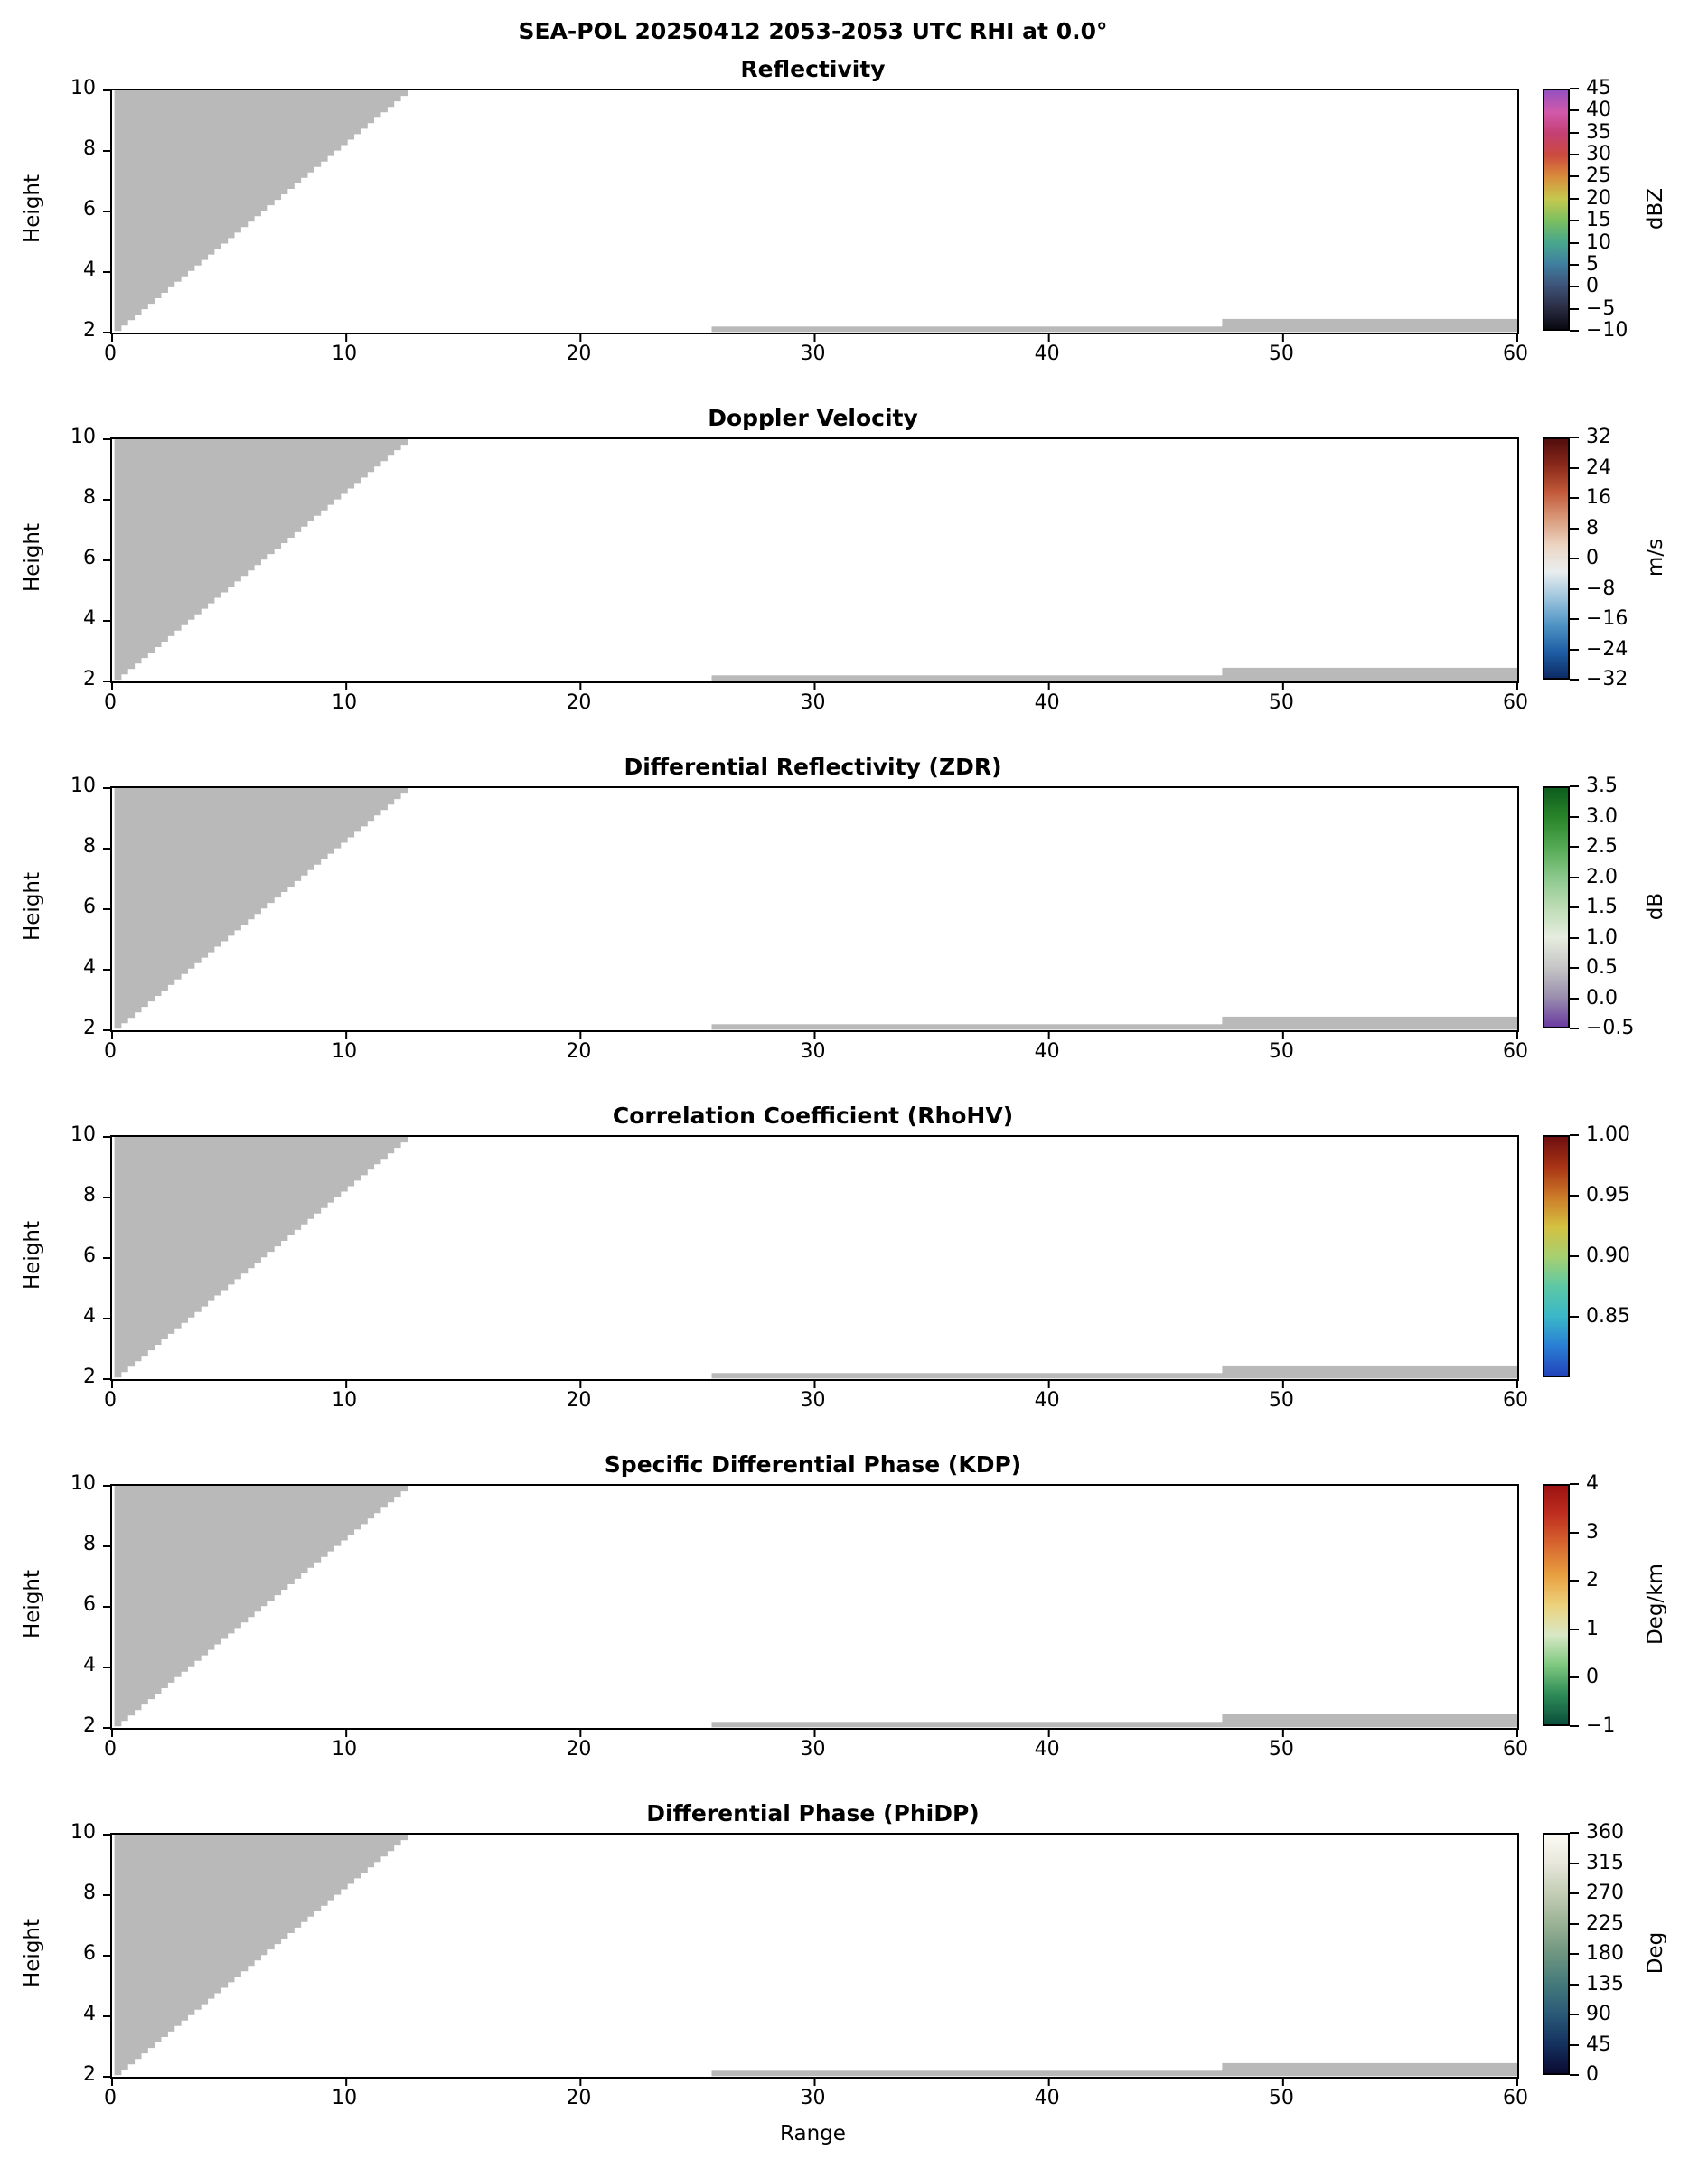 The width and height of the screenshot is (1708, 2169). What do you see at coordinates (1598, 176) in the screenshot?
I see `colorbar-tick-label: 25` at bounding box center [1598, 176].